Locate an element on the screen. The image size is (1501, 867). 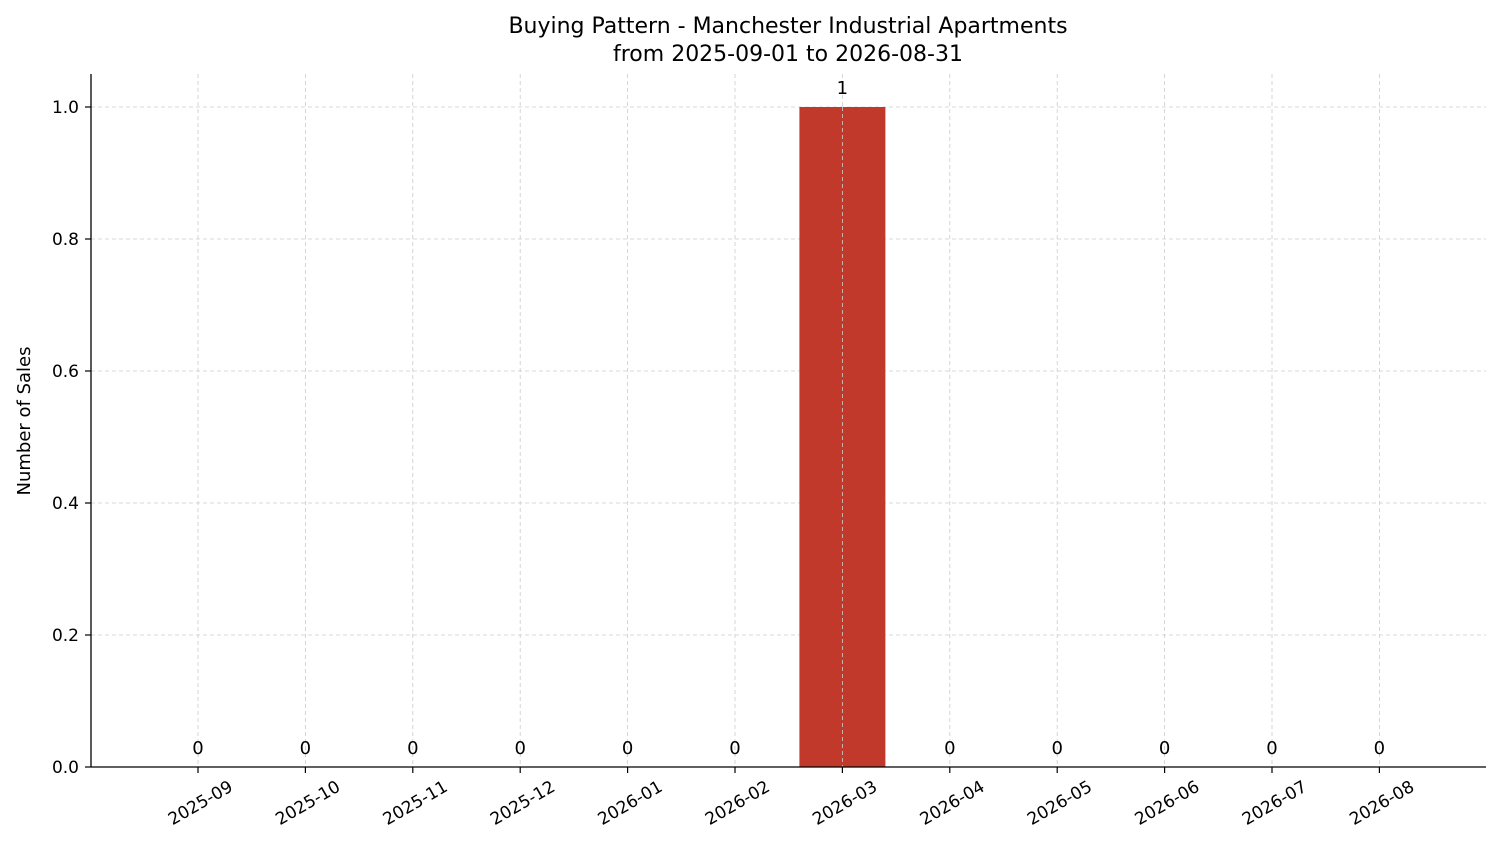
x-tick-label: 2026-06 is located at coordinates (1168, 803).